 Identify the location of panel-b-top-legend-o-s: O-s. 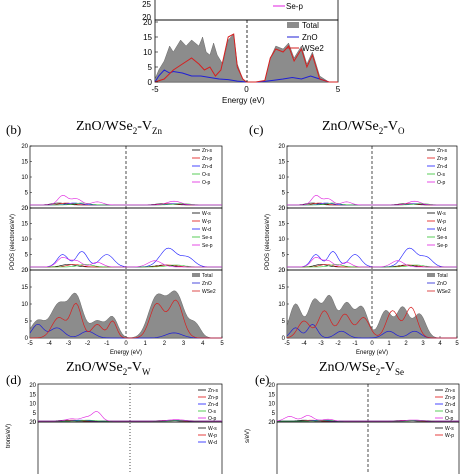
(206, 175).